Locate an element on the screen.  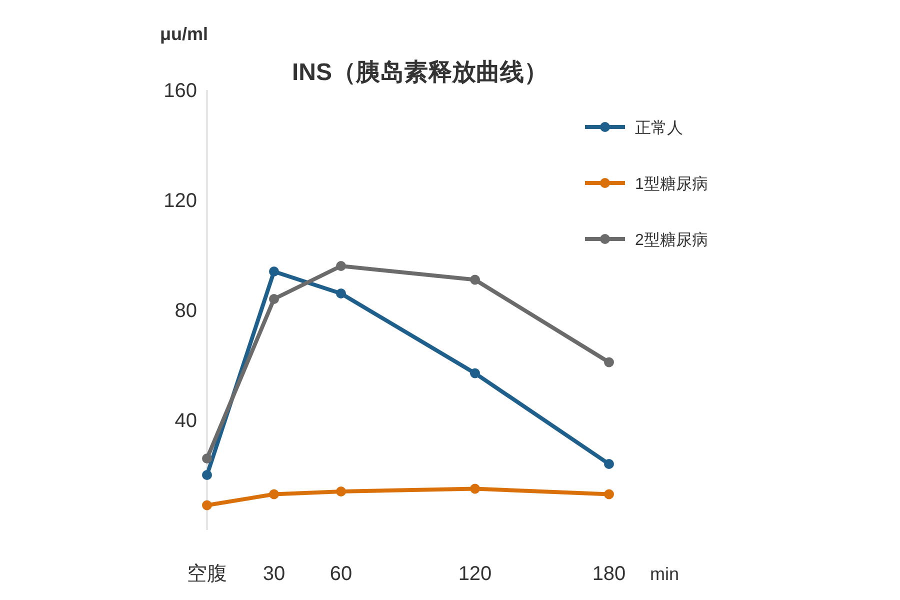
x-tick-label: 空腹 is located at coordinates (207, 574).